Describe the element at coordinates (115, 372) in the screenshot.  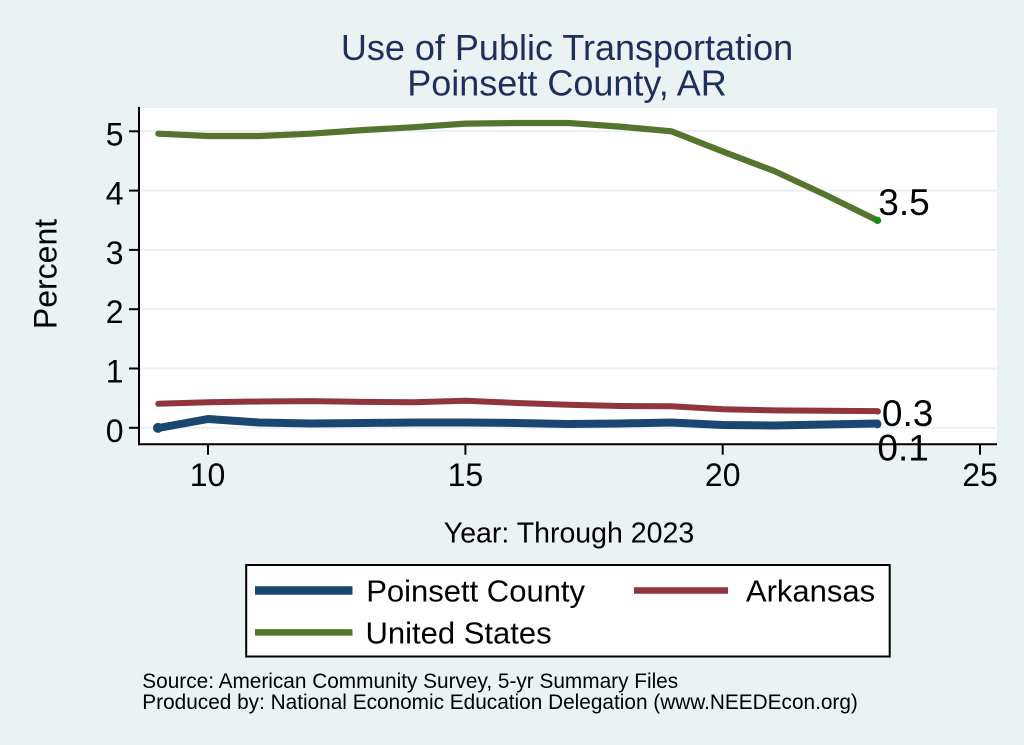
I see `svg-text: 1` at that location.